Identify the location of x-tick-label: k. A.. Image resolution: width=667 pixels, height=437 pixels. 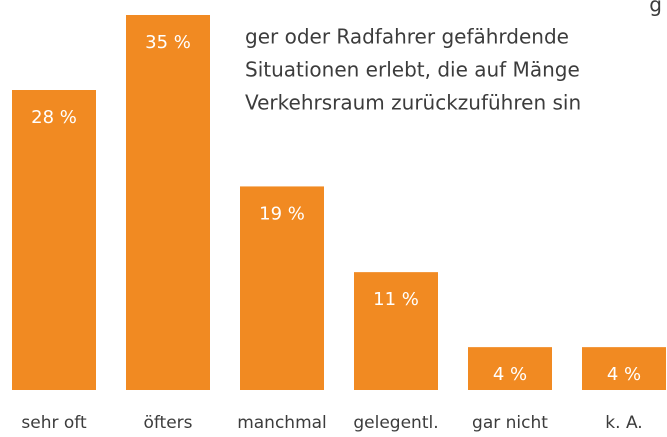
(623, 423).